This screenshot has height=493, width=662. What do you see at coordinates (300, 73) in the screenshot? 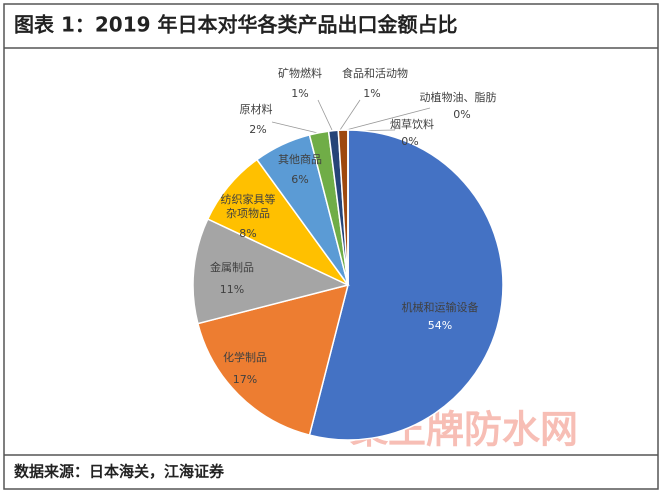
I see `slice-label: 矿物燃料` at bounding box center [300, 73].